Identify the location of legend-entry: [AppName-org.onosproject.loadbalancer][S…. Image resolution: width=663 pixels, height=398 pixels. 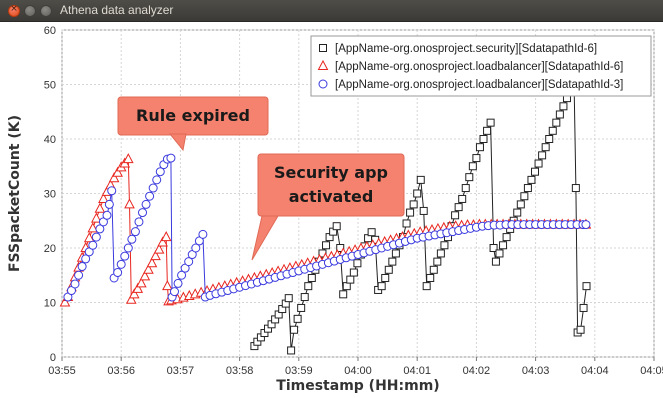
(479, 67).